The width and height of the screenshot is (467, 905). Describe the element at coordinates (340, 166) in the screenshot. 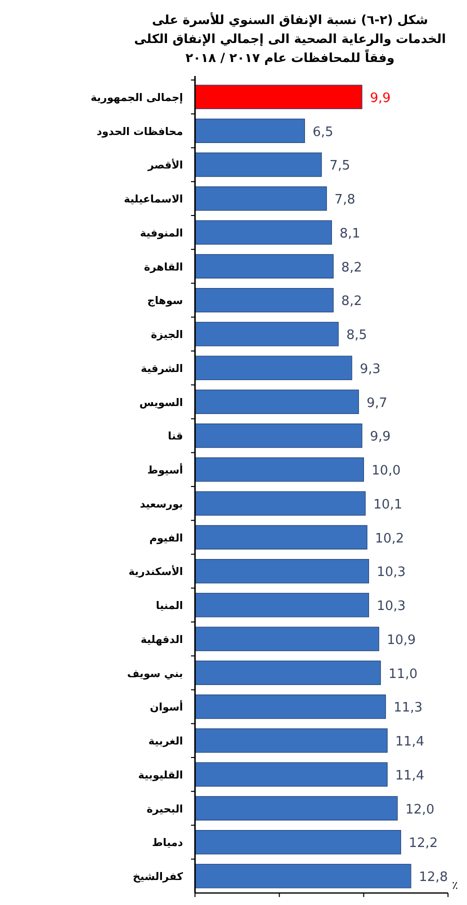

I see `data-label: 7,5` at that location.